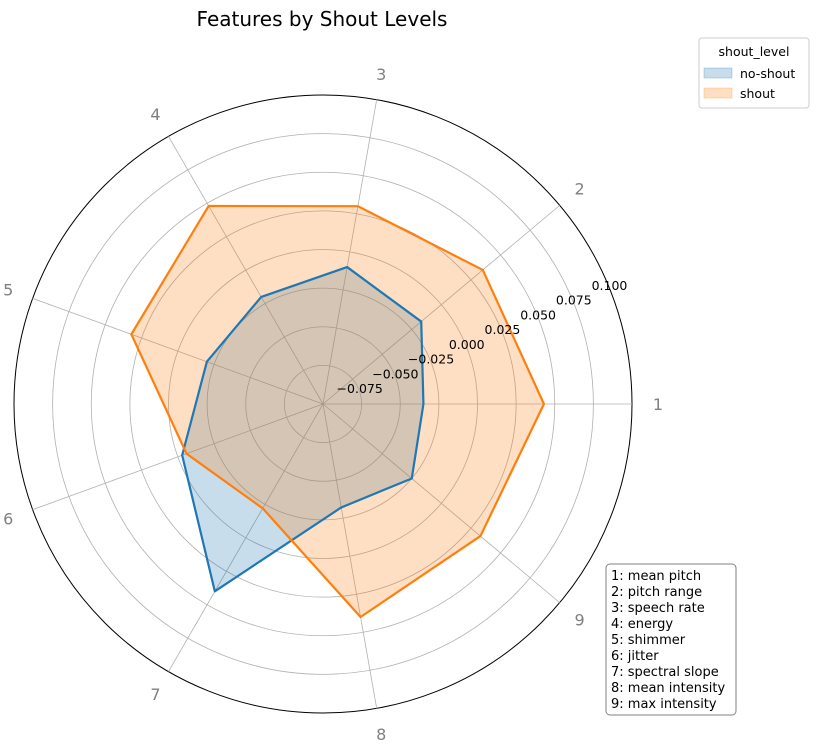  Describe the element at coordinates (610, 285) in the screenshot. I see `r-tick-label-7: 0.100` at that location.